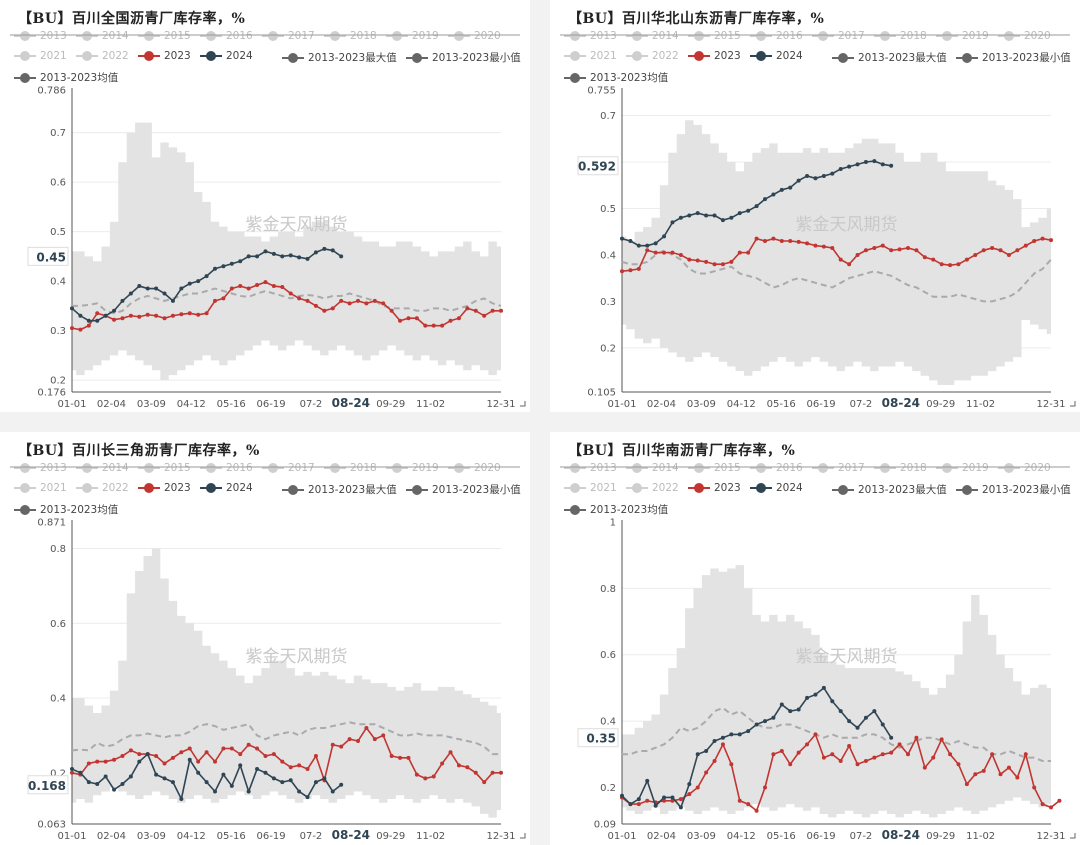 The height and width of the screenshot is (845, 1080). Describe the element at coordinates (430, 836) in the screenshot. I see `x-tick-label: 11-02` at that location.